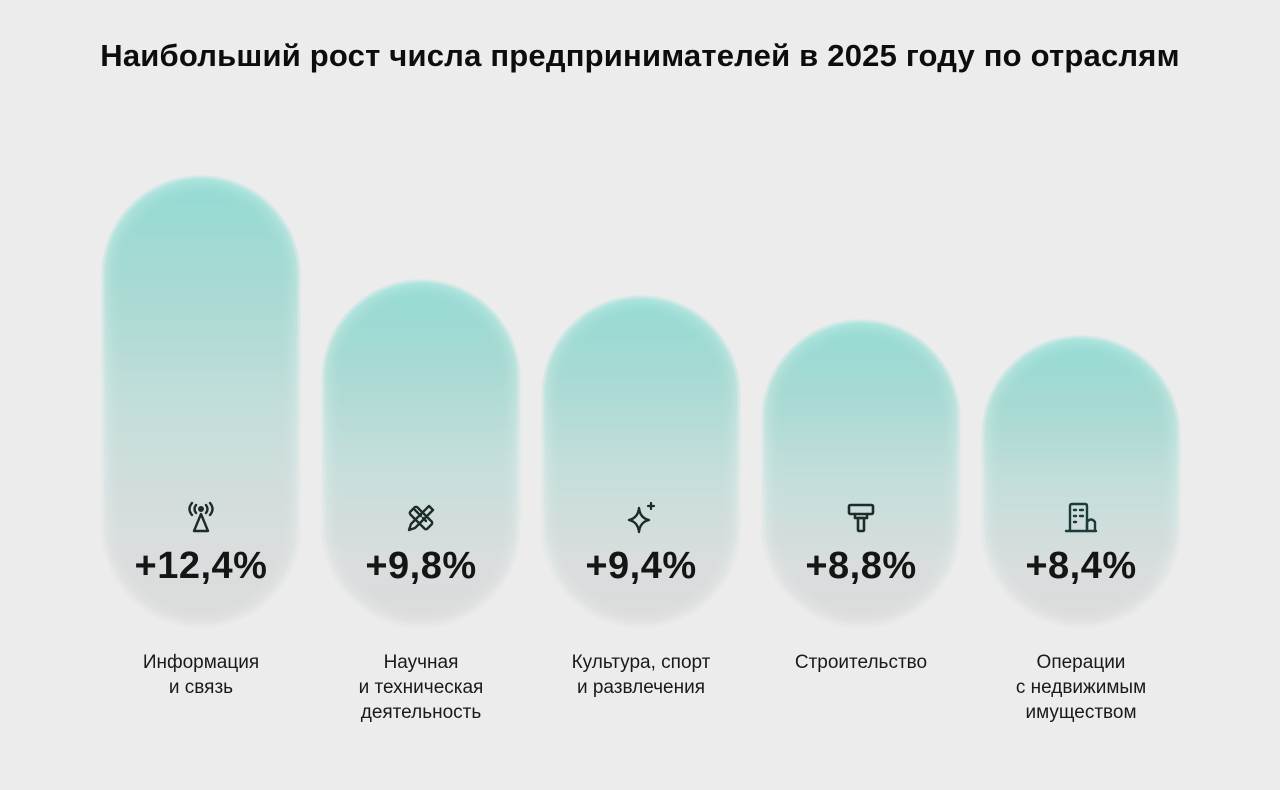  What do you see at coordinates (201, 662) in the screenshot?
I see `category-label-line: Информация` at bounding box center [201, 662].